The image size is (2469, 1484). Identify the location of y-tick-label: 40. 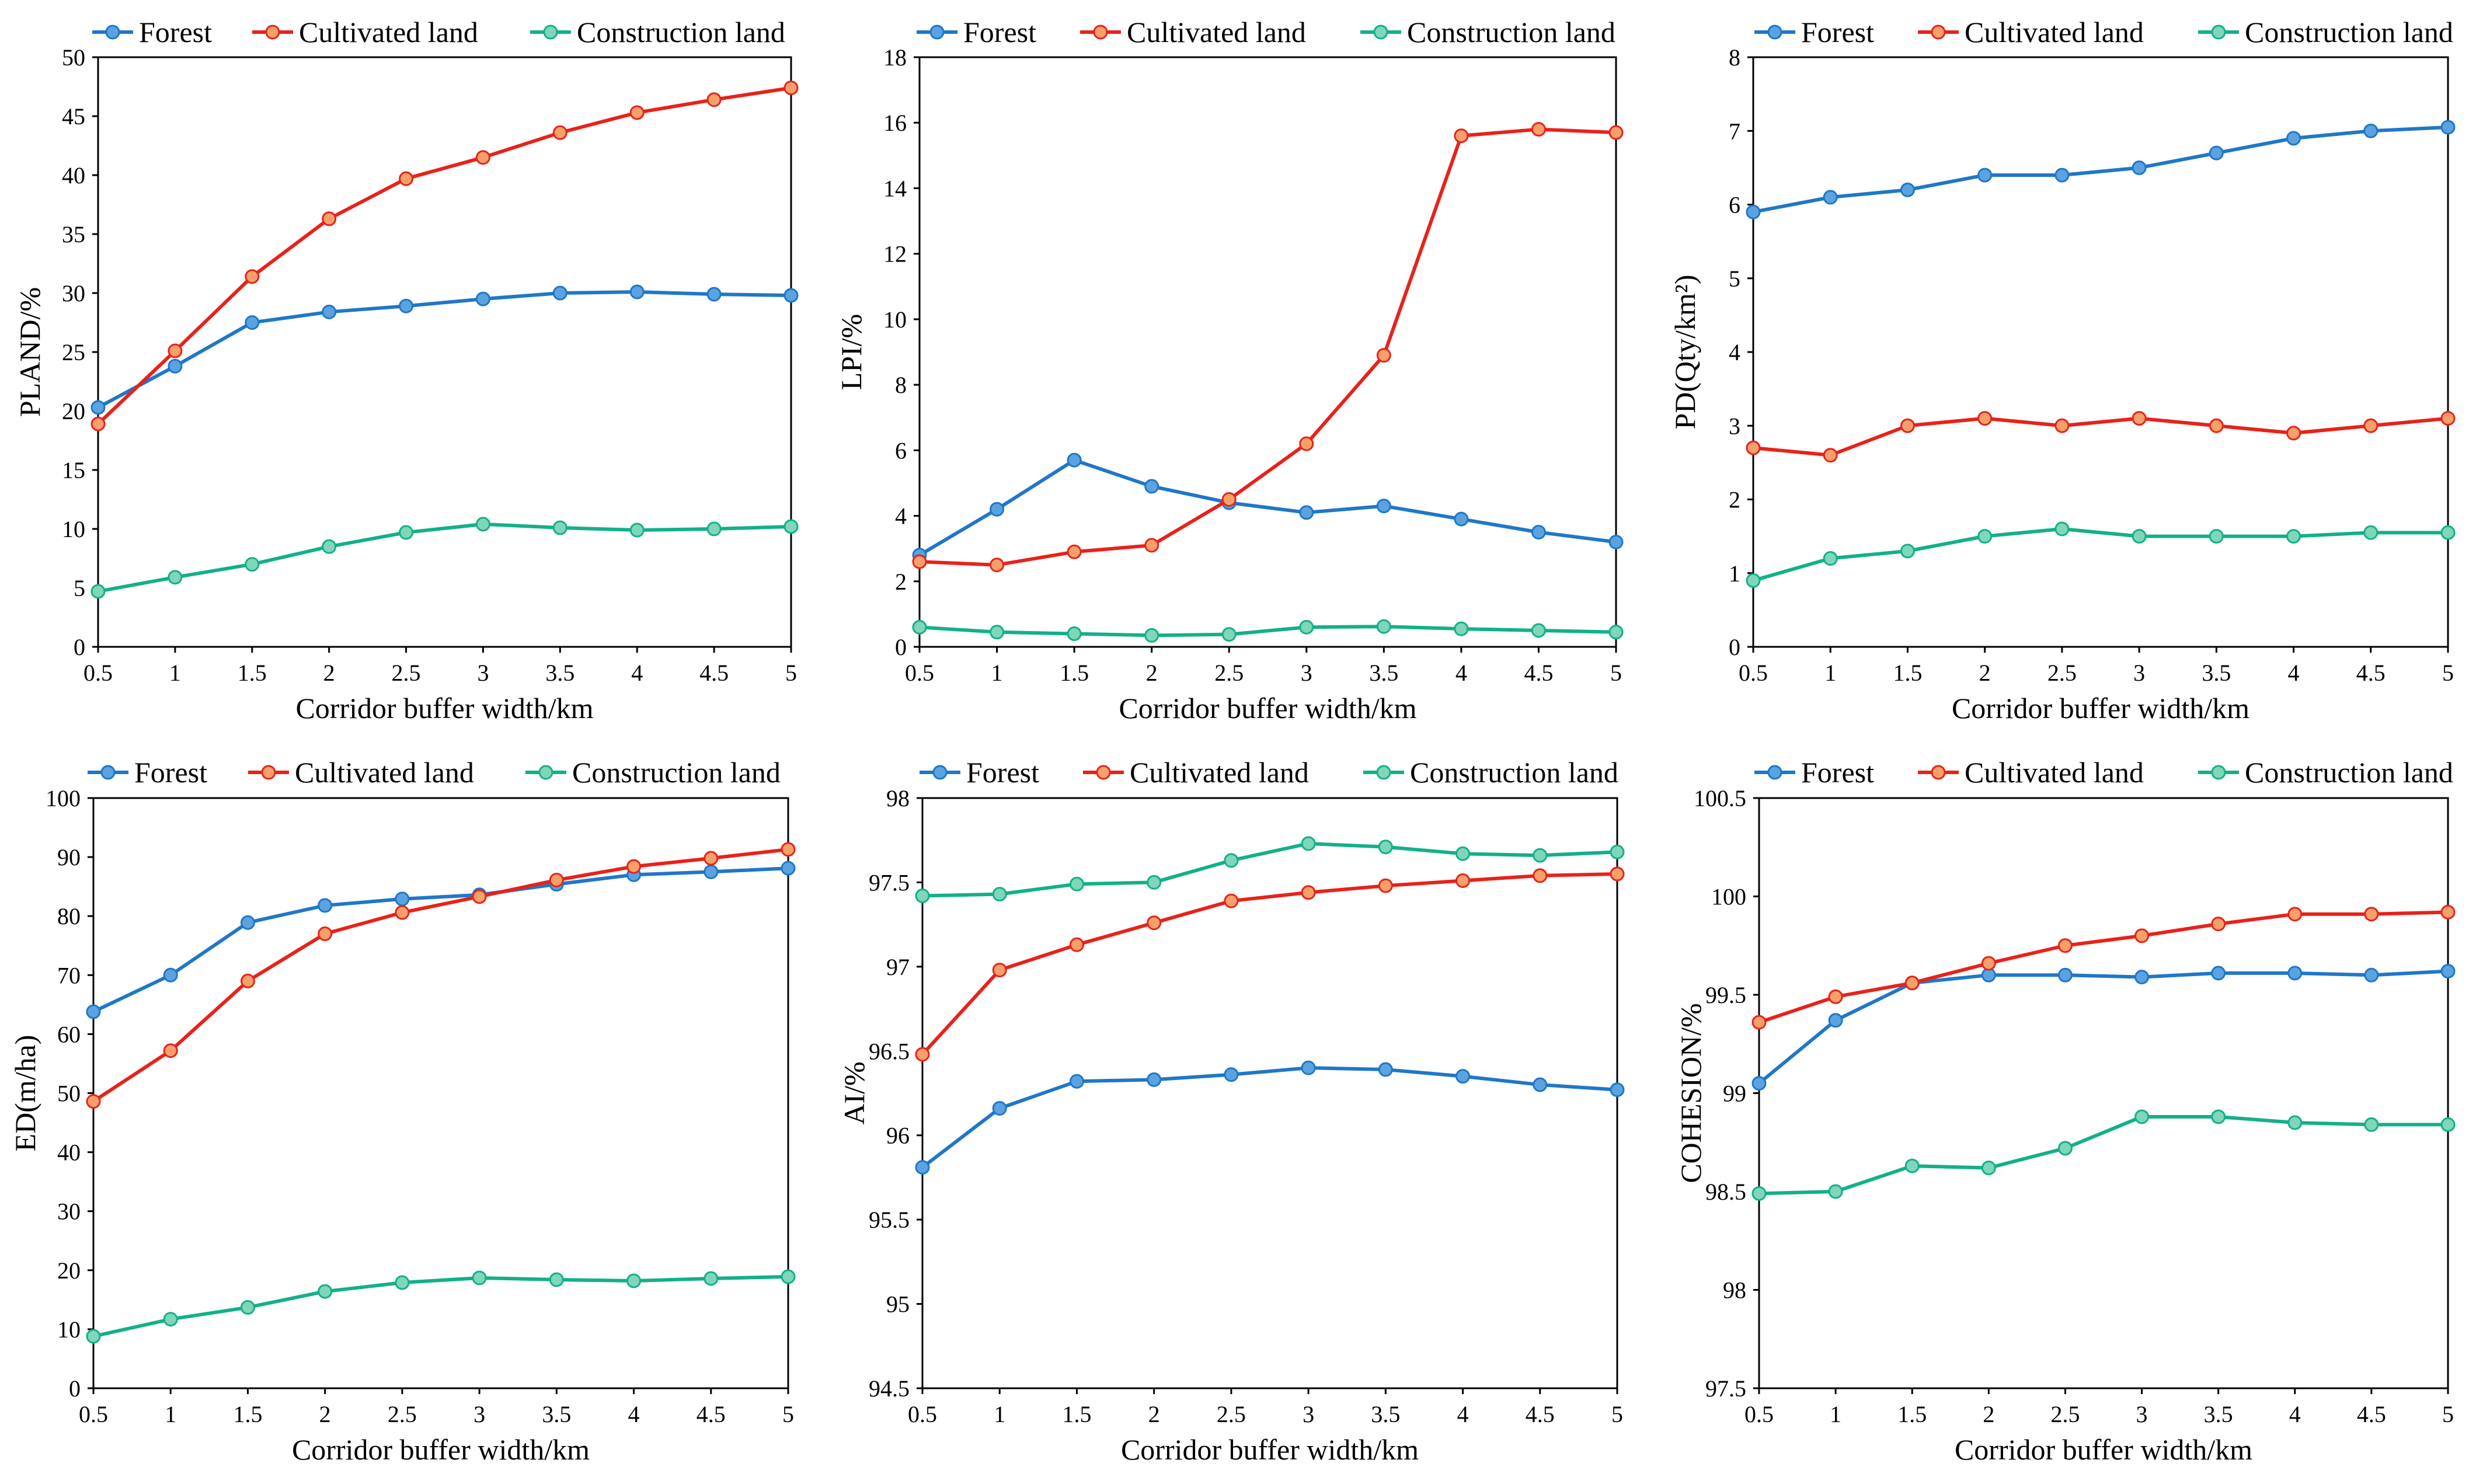
(73, 175).